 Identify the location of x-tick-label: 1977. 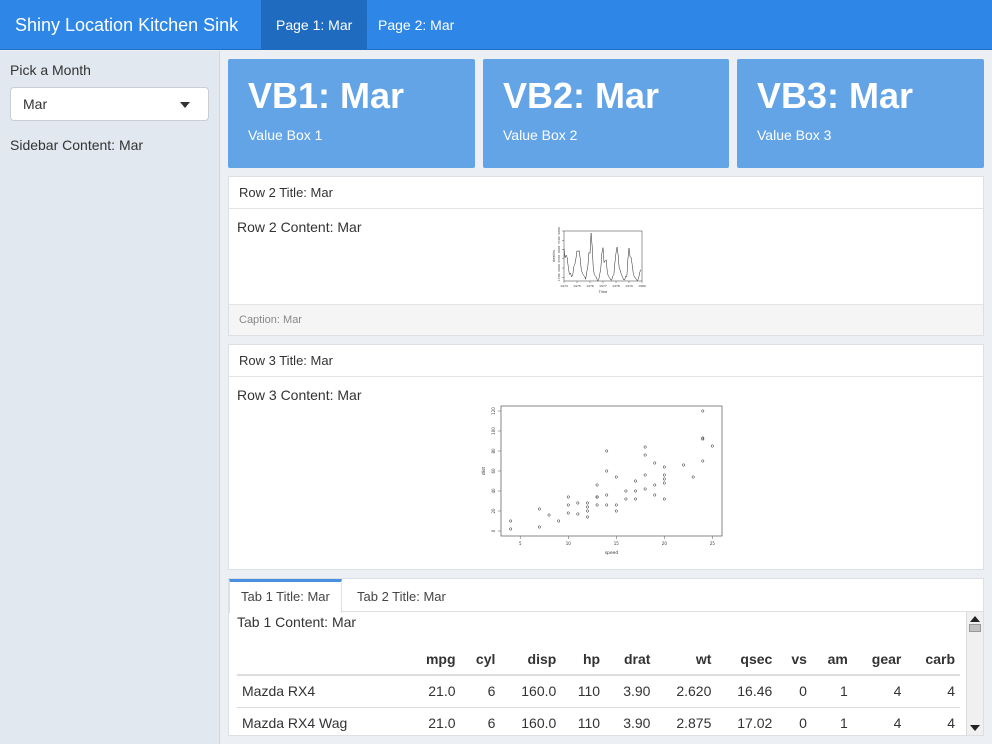
(603, 286).